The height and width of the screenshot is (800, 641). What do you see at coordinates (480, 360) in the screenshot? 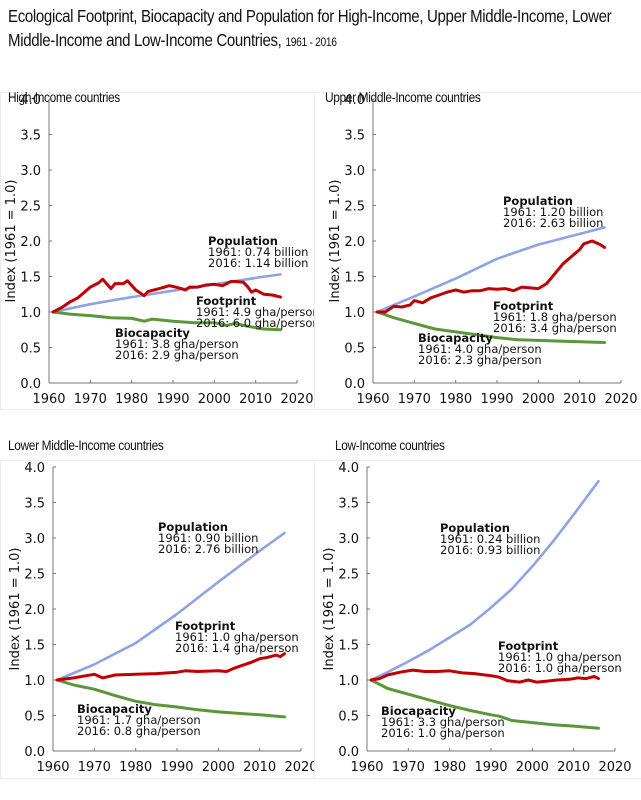
I see `annotation-2016: 2016: 2.3 gha/person` at bounding box center [480, 360].